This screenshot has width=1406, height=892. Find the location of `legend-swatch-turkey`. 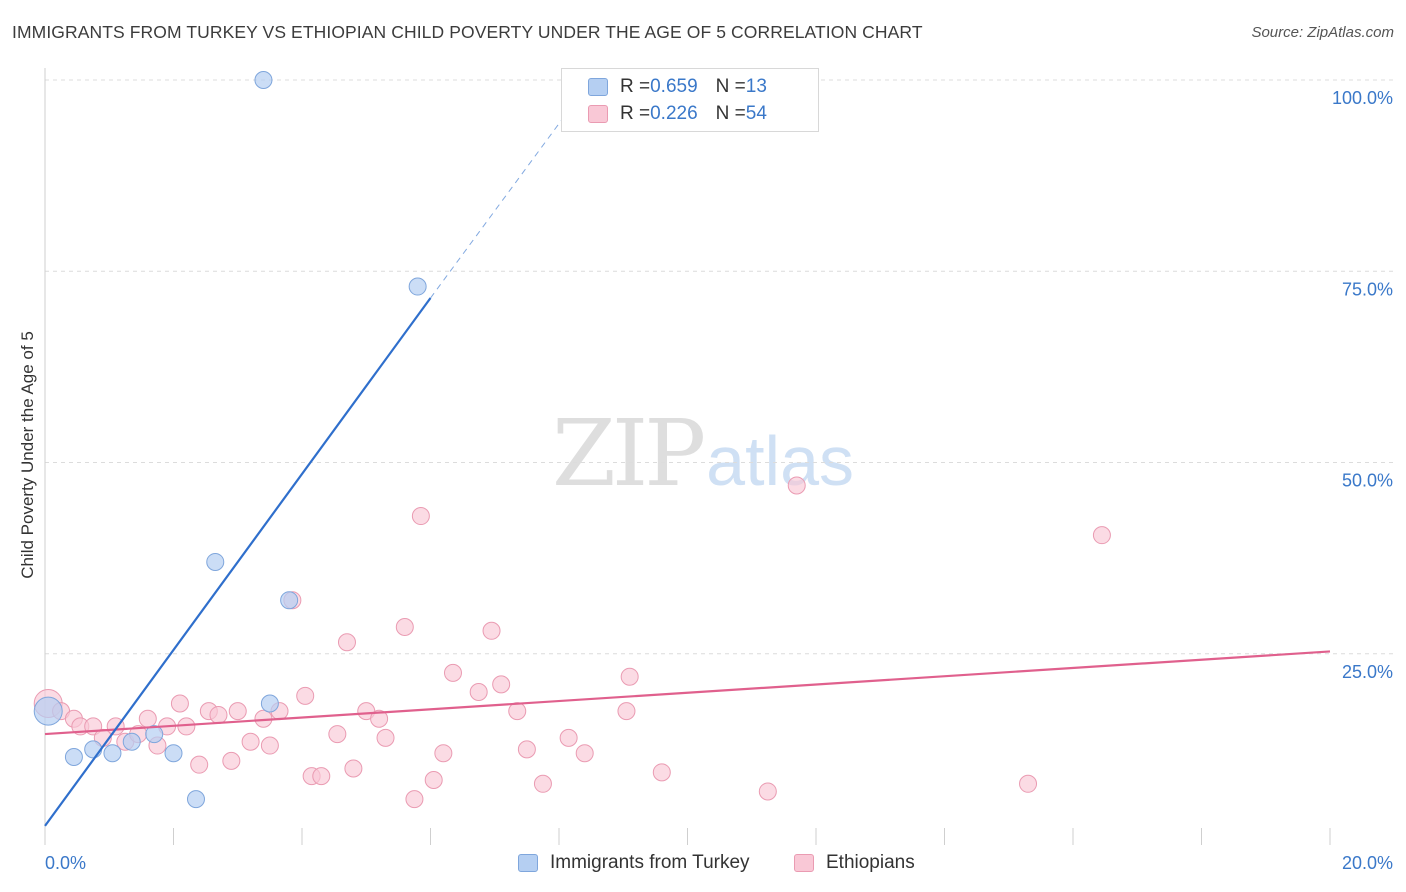

legend-swatch-turkey is located at coordinates (598, 87).